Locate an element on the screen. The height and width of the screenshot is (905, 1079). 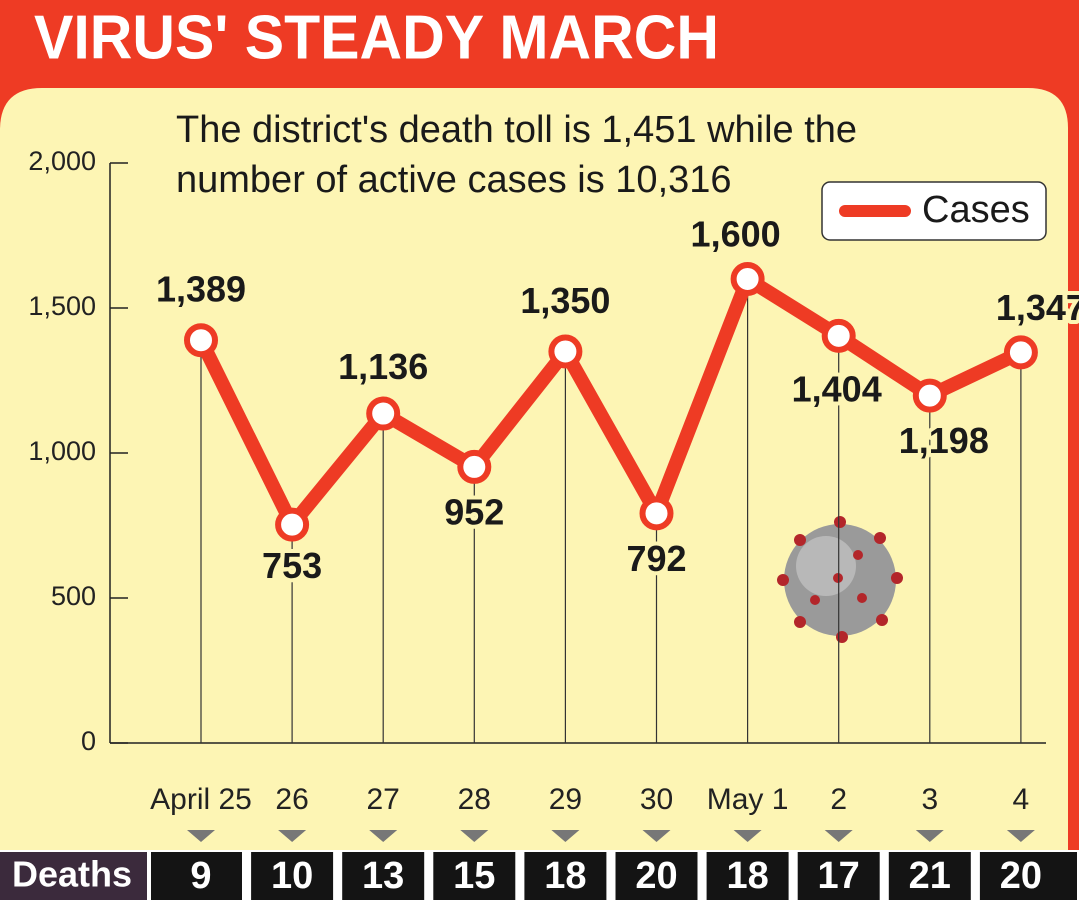
subtitle: number of active cases is 10,316 is located at coordinates (454, 180).